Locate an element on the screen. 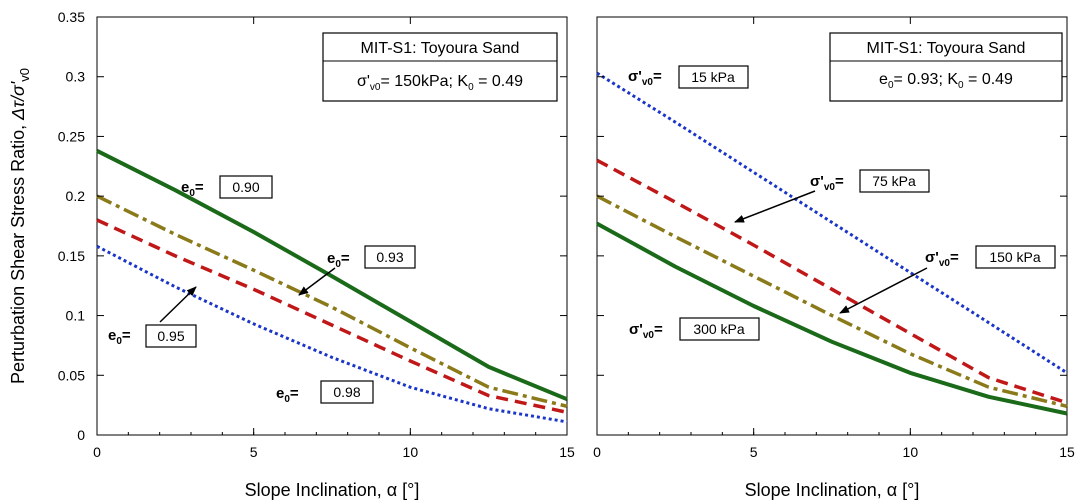 This screenshot has height=503, width=1083. right-info-box: MIT-S1: Toyoura Sand e0= 0.93; K0 = 0.49 is located at coordinates (946, 67).